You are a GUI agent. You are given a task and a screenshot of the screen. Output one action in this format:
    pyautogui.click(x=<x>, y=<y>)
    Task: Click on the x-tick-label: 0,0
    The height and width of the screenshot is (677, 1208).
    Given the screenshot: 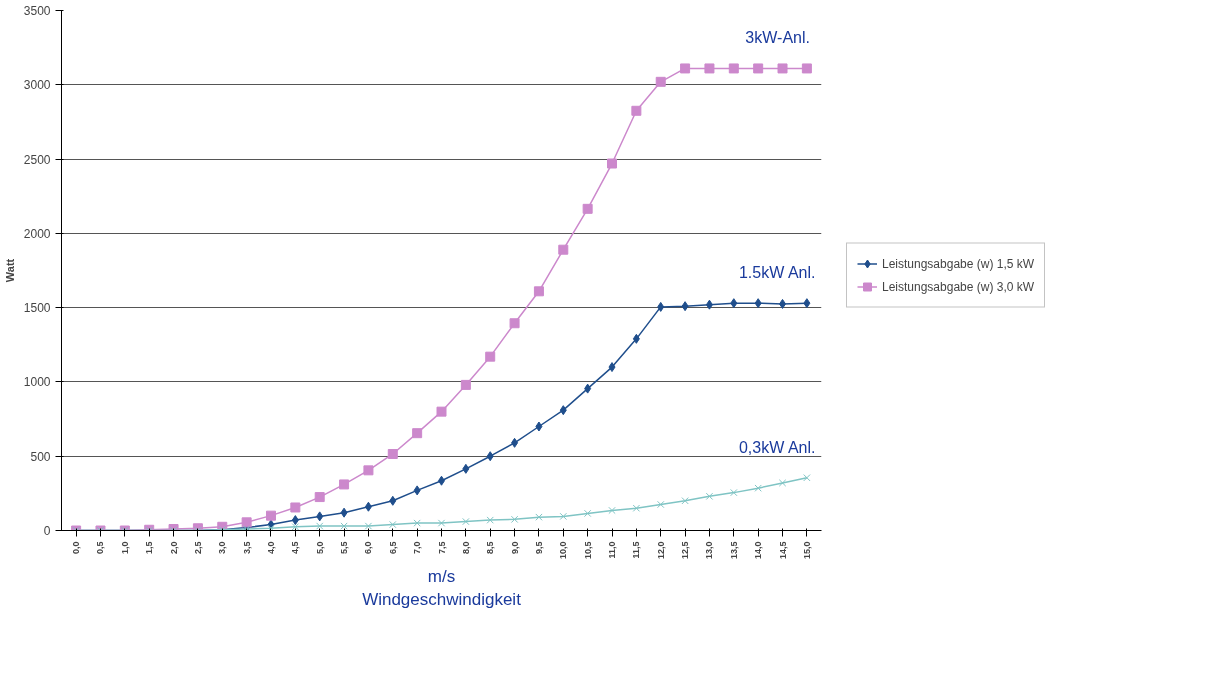 What is the action you would take?
    pyautogui.click(x=76, y=548)
    